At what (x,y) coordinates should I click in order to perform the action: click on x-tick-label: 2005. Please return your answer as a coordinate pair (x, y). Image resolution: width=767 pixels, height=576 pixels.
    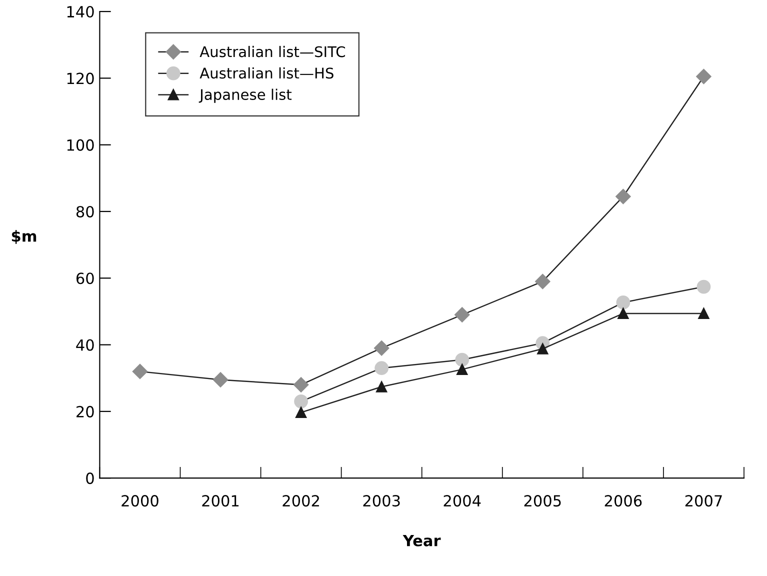
    Looking at the image, I should click on (542, 501).